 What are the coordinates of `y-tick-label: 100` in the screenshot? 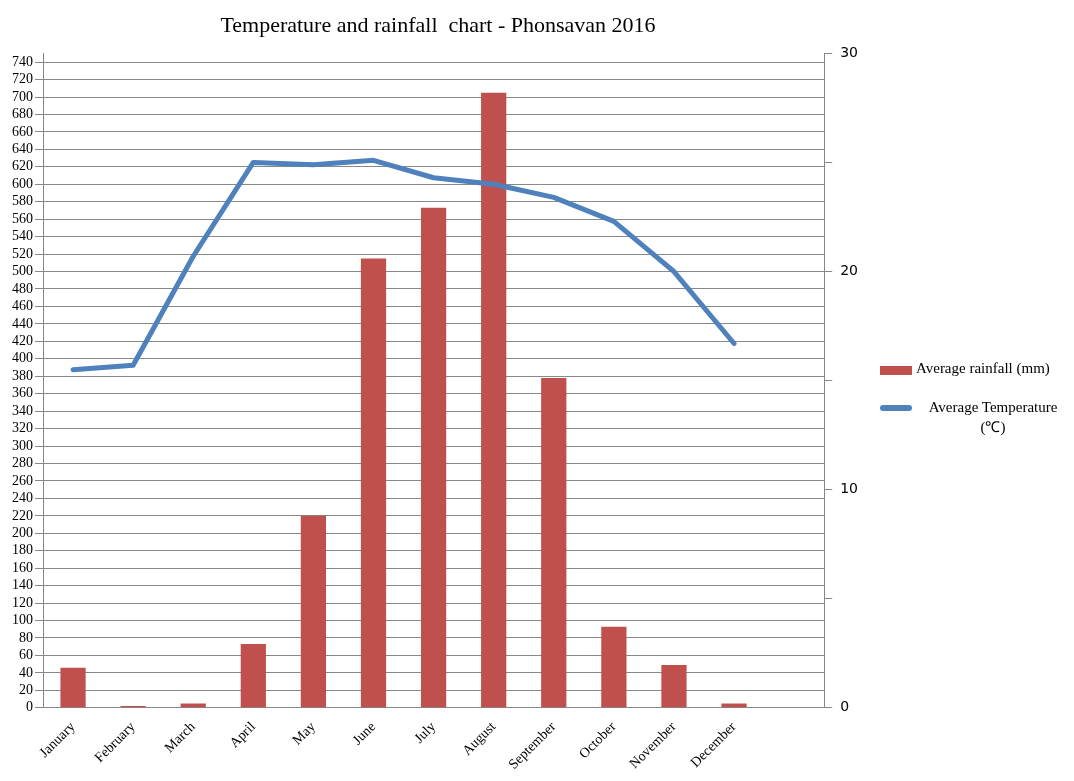 It's located at (22, 620).